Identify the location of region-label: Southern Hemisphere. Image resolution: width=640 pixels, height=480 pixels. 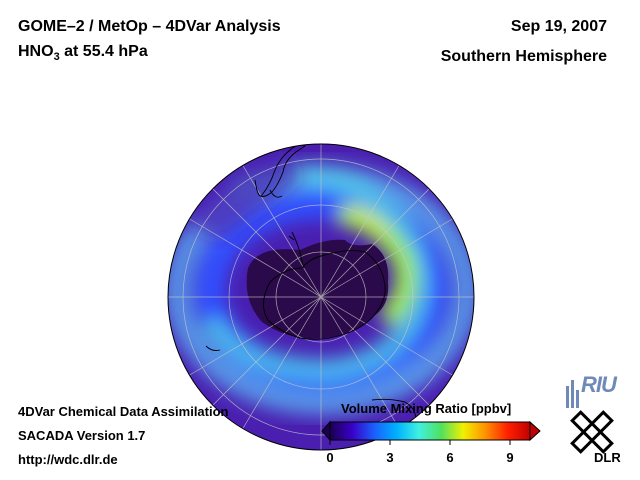
(523, 56).